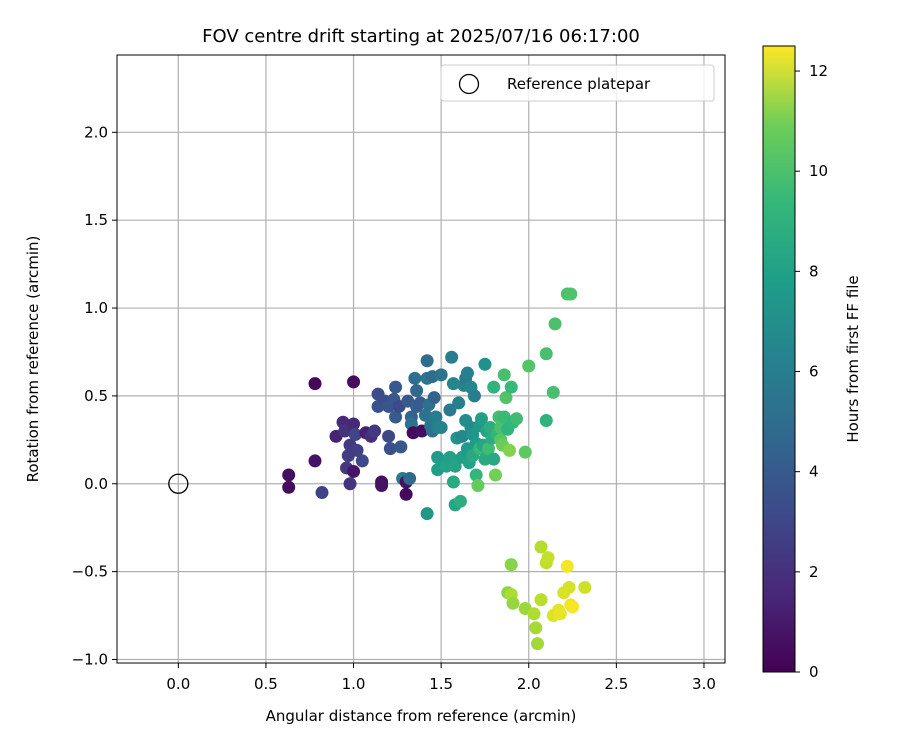 This screenshot has width=900, height=754. I want to click on y-tick-label: 1.0, so click(96, 308).